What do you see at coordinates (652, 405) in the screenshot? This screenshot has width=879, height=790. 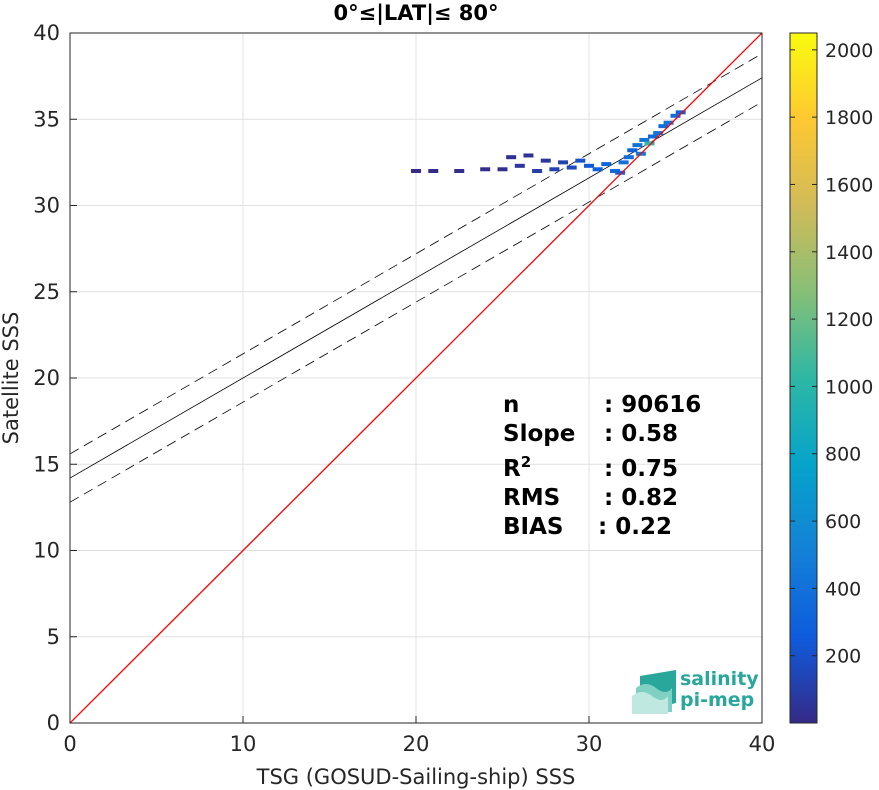 I see `stat-value: : 90616` at bounding box center [652, 405].